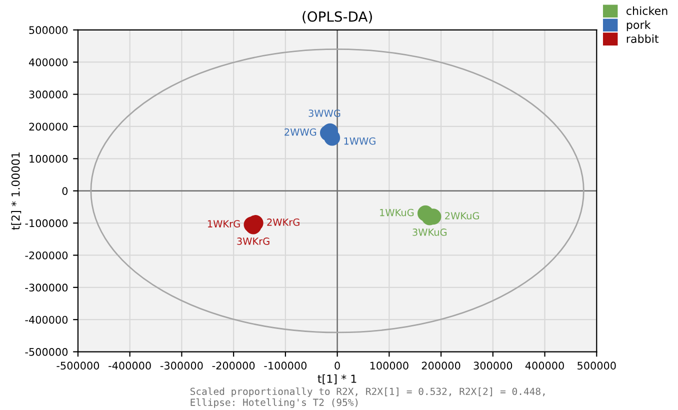 Image resolution: width=678 pixels, height=410 pixels. I want to click on legend-label: rabbit, so click(642, 38).